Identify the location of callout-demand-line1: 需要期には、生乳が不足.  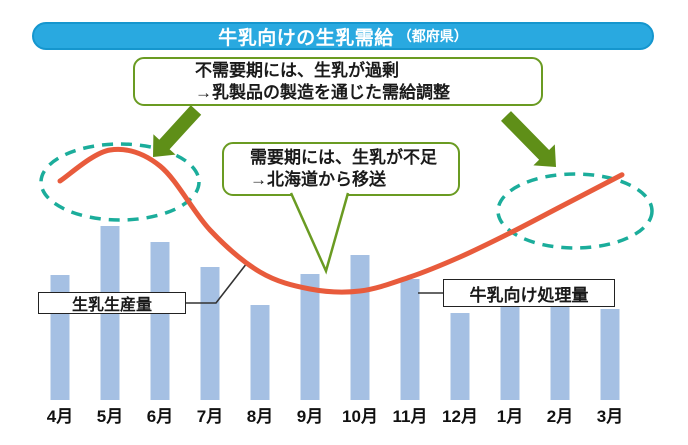
(343, 157).